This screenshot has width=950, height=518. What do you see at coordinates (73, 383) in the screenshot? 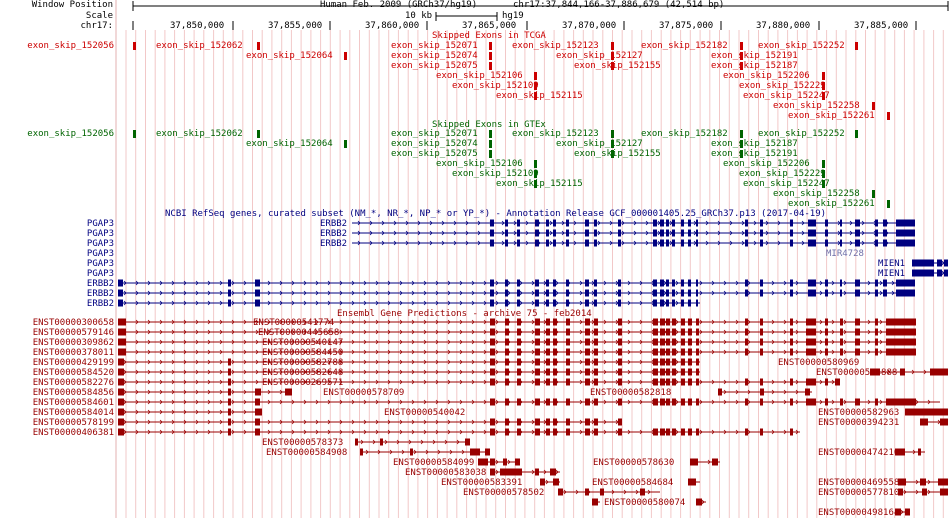
I see `left-label-ensembl: ENST00000582276` at bounding box center [73, 383].